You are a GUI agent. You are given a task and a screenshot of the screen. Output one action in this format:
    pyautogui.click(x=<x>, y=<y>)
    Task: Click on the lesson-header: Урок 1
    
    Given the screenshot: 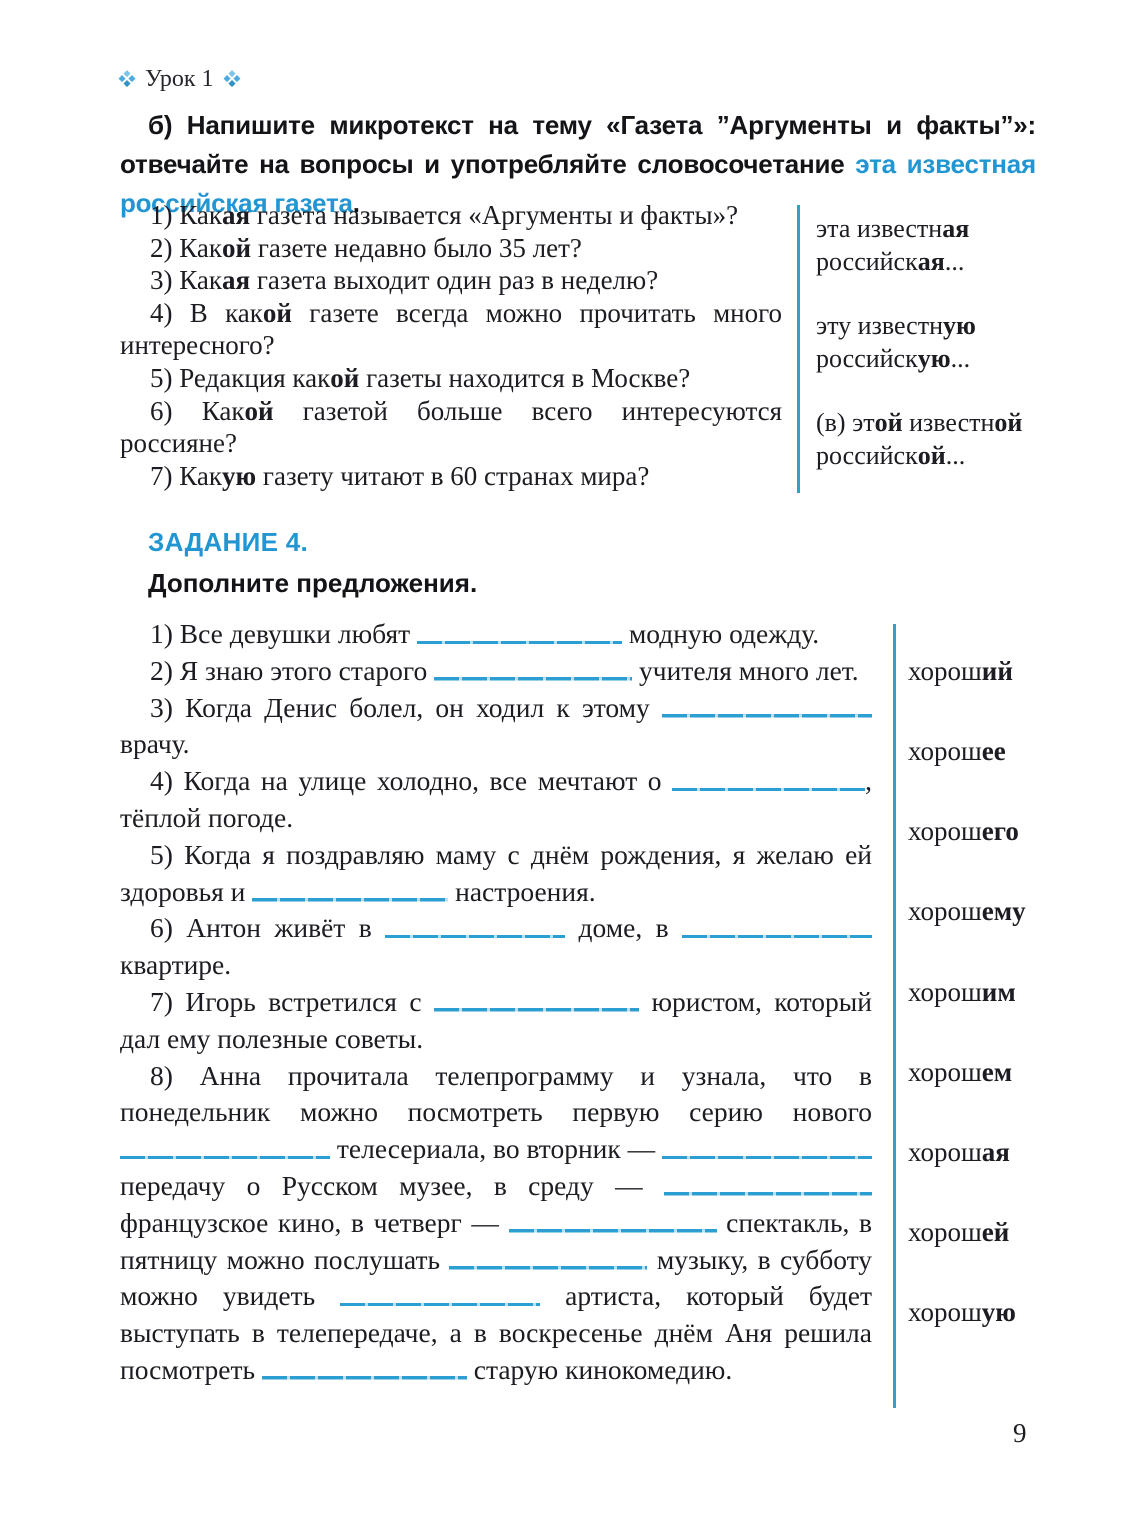 What is the action you would take?
    pyautogui.click(x=179, y=79)
    